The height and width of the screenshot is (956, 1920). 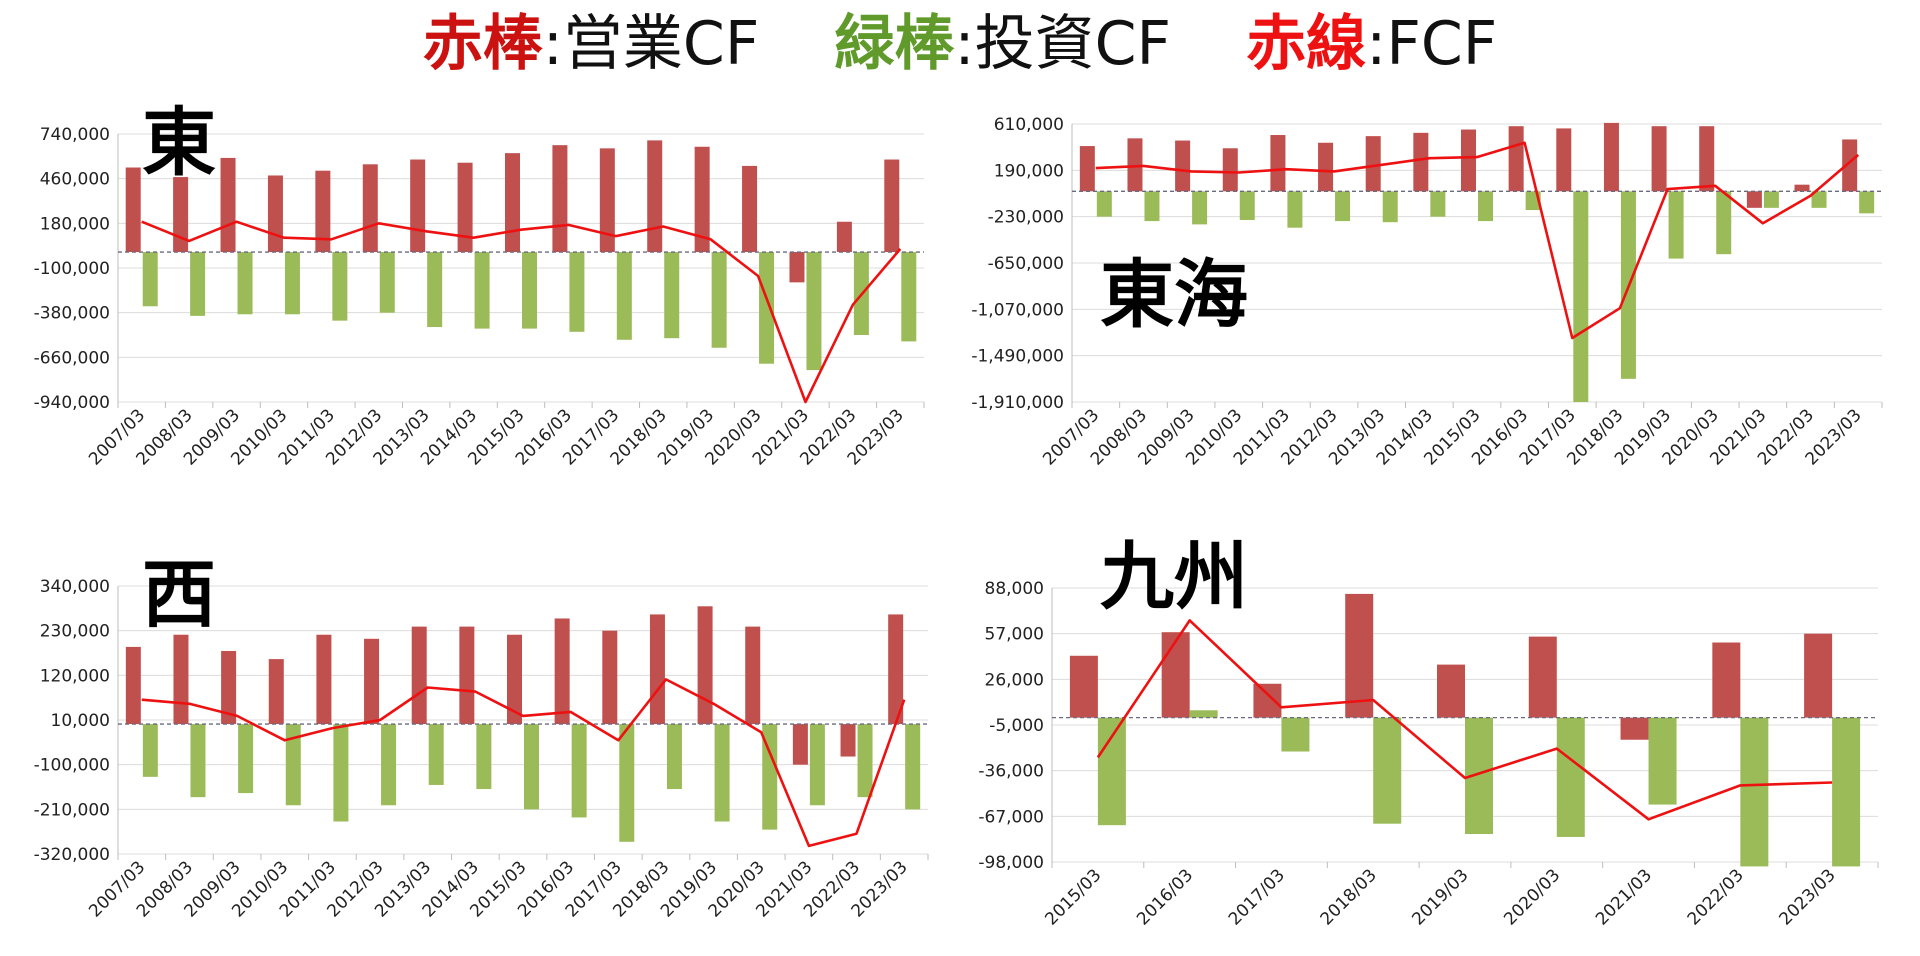 What do you see at coordinates (1440, 897) in the screenshot?
I see `x-tick-label: 2019/03` at bounding box center [1440, 897].